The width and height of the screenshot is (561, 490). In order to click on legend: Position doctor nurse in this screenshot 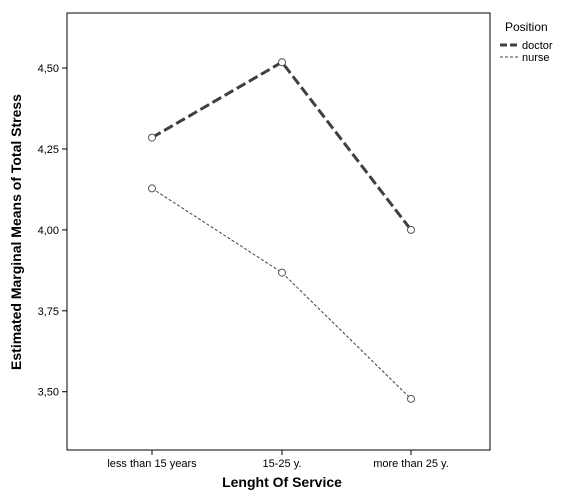, I will do `click(526, 42)`.